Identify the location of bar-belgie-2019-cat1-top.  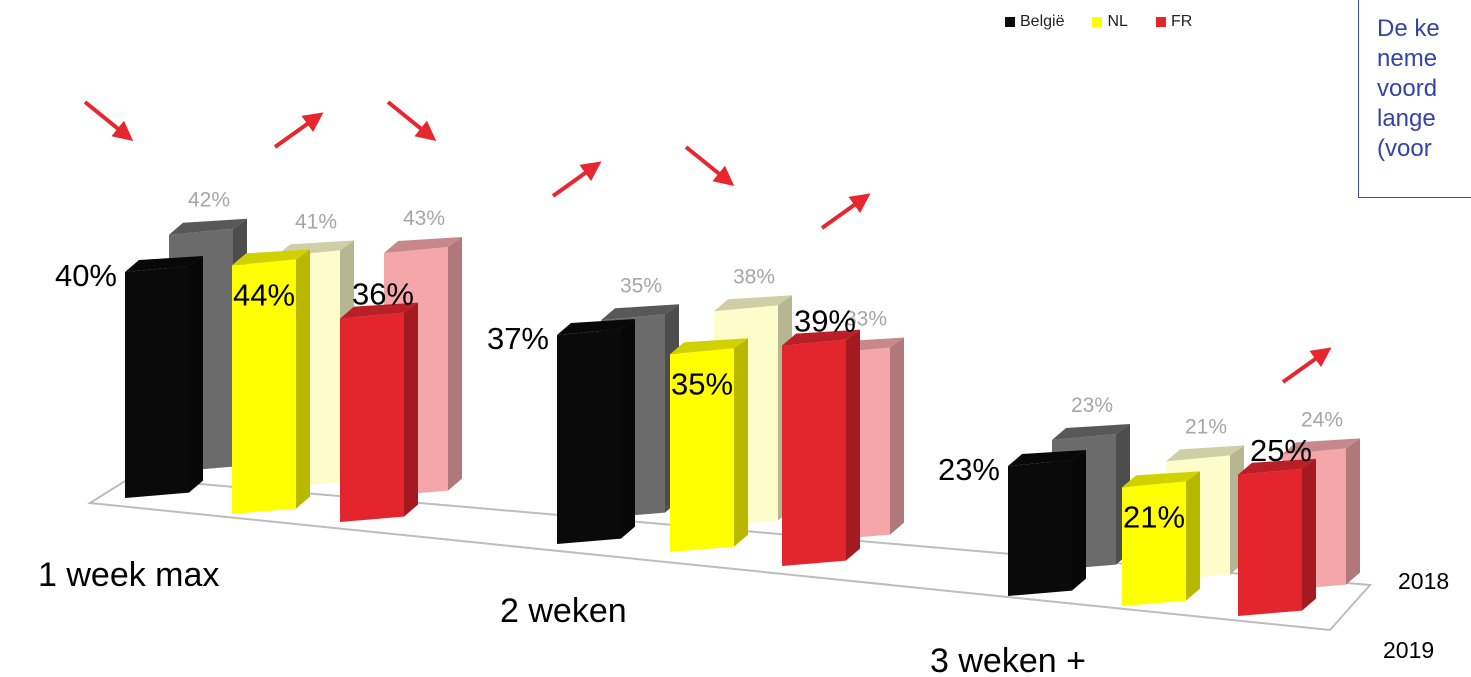
(164, 264).